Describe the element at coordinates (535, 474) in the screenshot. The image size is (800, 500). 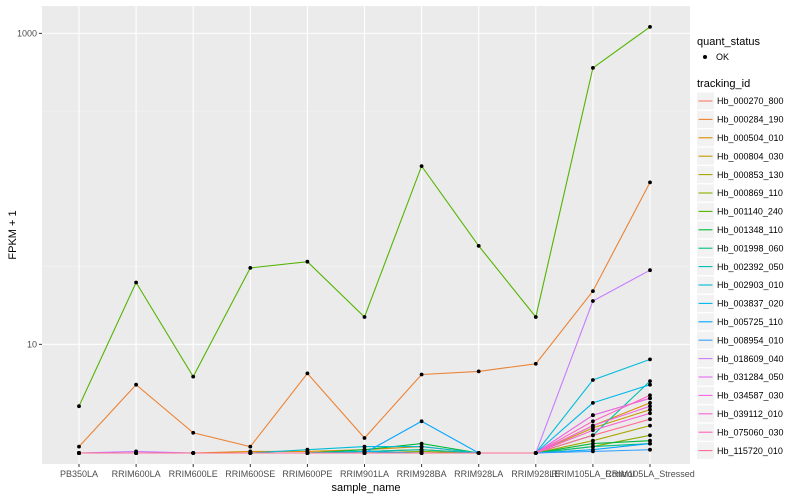
I see `x-tick-label-8: RRIM928LE` at that location.